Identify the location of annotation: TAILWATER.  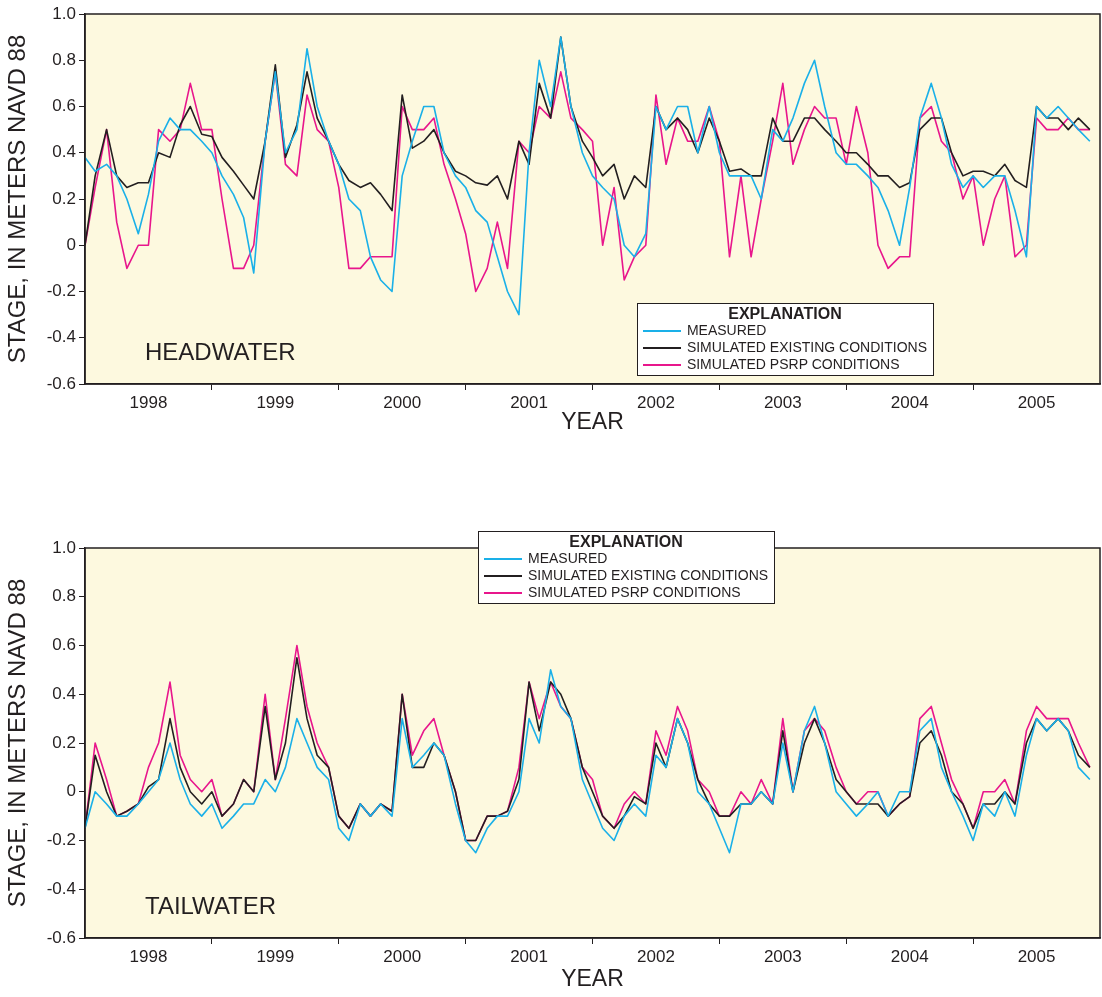
(211, 905).